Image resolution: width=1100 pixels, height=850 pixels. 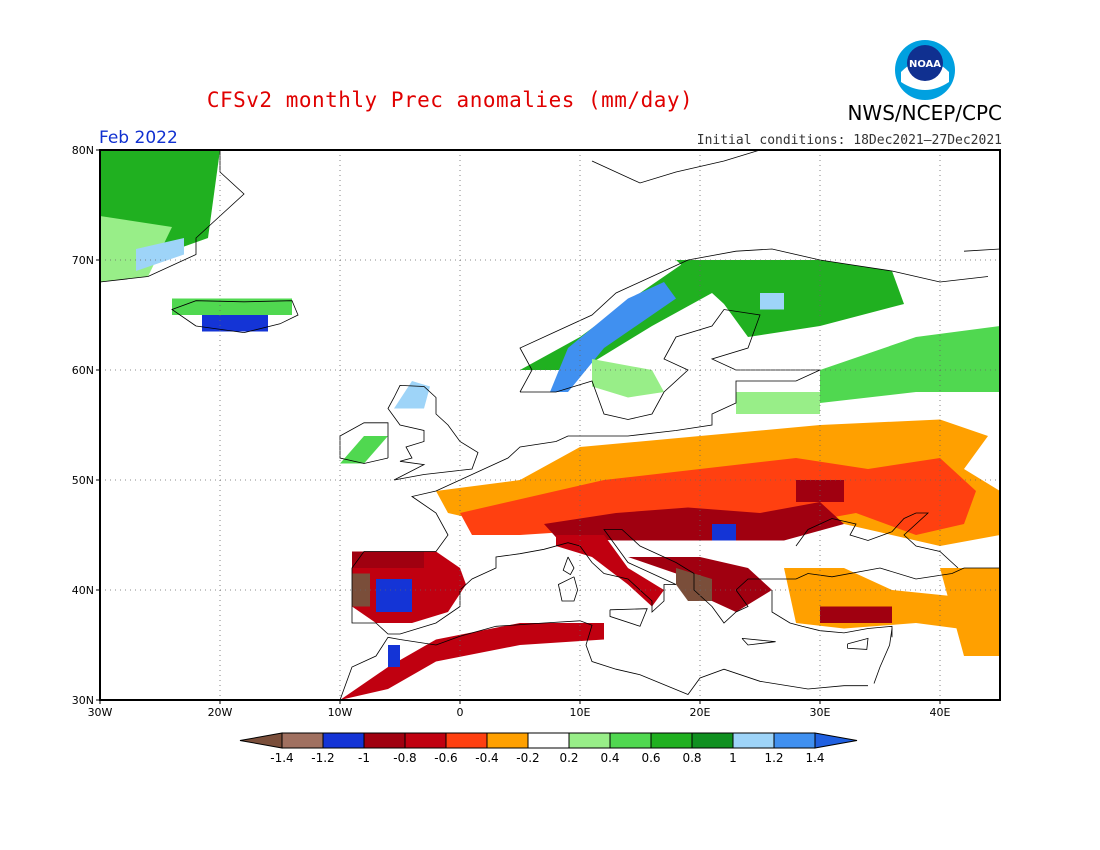 I want to click on coast-ireland, so click(x=364, y=443).